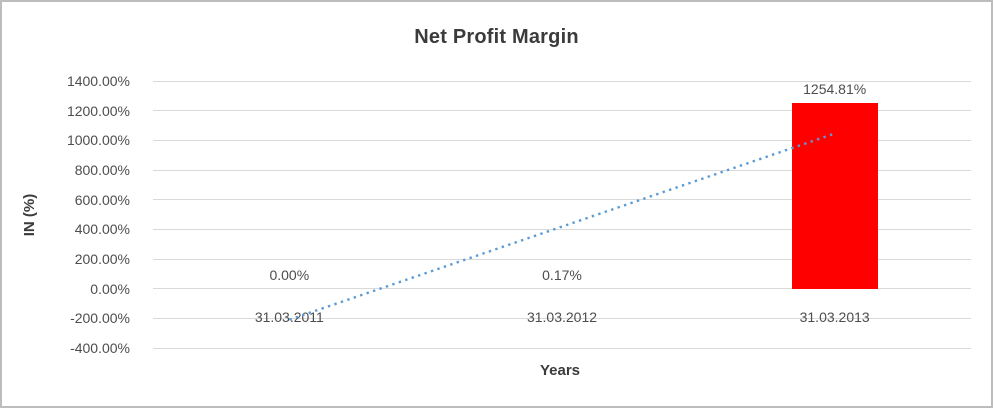 The image size is (993, 408). Describe the element at coordinates (562, 317) in the screenshot. I see `category-label: 31.03.2012` at that location.